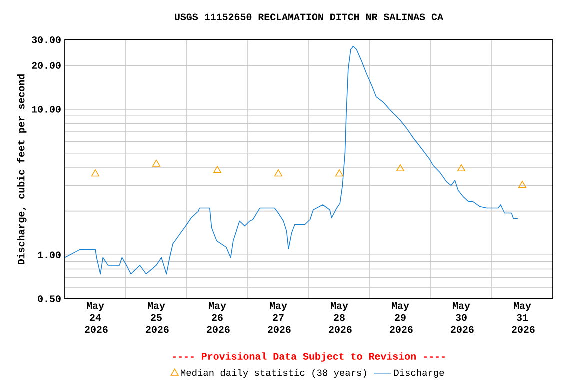 The width and height of the screenshot is (576, 384). Describe the element at coordinates (273, 373) in the screenshot. I see `legend-label: Median daily statistic (38 years)` at that location.